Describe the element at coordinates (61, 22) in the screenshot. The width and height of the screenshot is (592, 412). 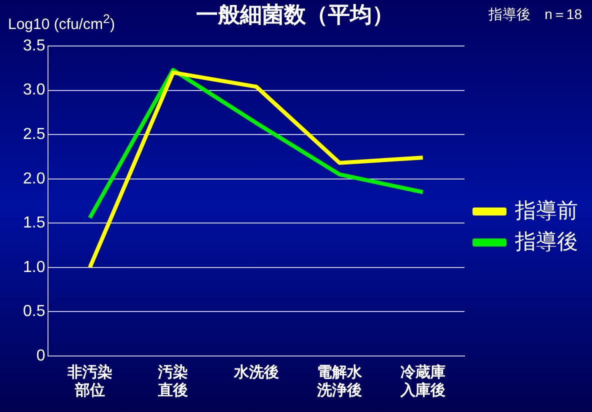
I see `y-axis-title: Log10 (cfu/cm$^{2}$)` at that location.